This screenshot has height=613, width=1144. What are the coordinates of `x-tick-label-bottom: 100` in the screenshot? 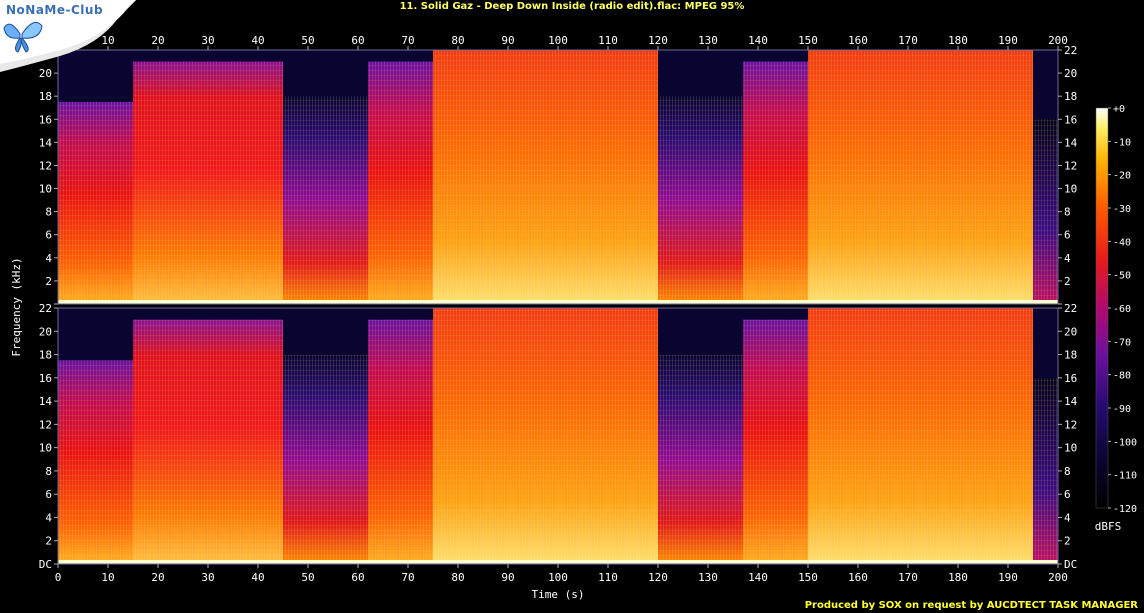 It's located at (558, 577).